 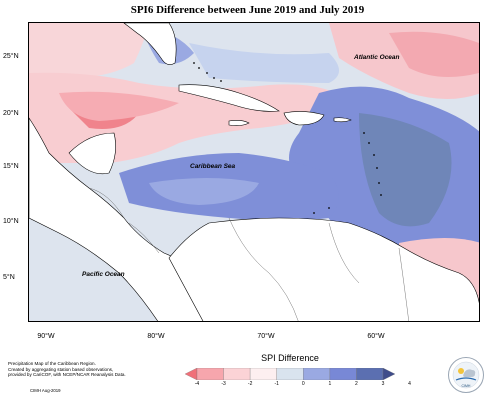 What do you see at coordinates (45, 390) in the screenshot?
I see `credits-stamp: CIMH Aug-2019` at bounding box center [45, 390].